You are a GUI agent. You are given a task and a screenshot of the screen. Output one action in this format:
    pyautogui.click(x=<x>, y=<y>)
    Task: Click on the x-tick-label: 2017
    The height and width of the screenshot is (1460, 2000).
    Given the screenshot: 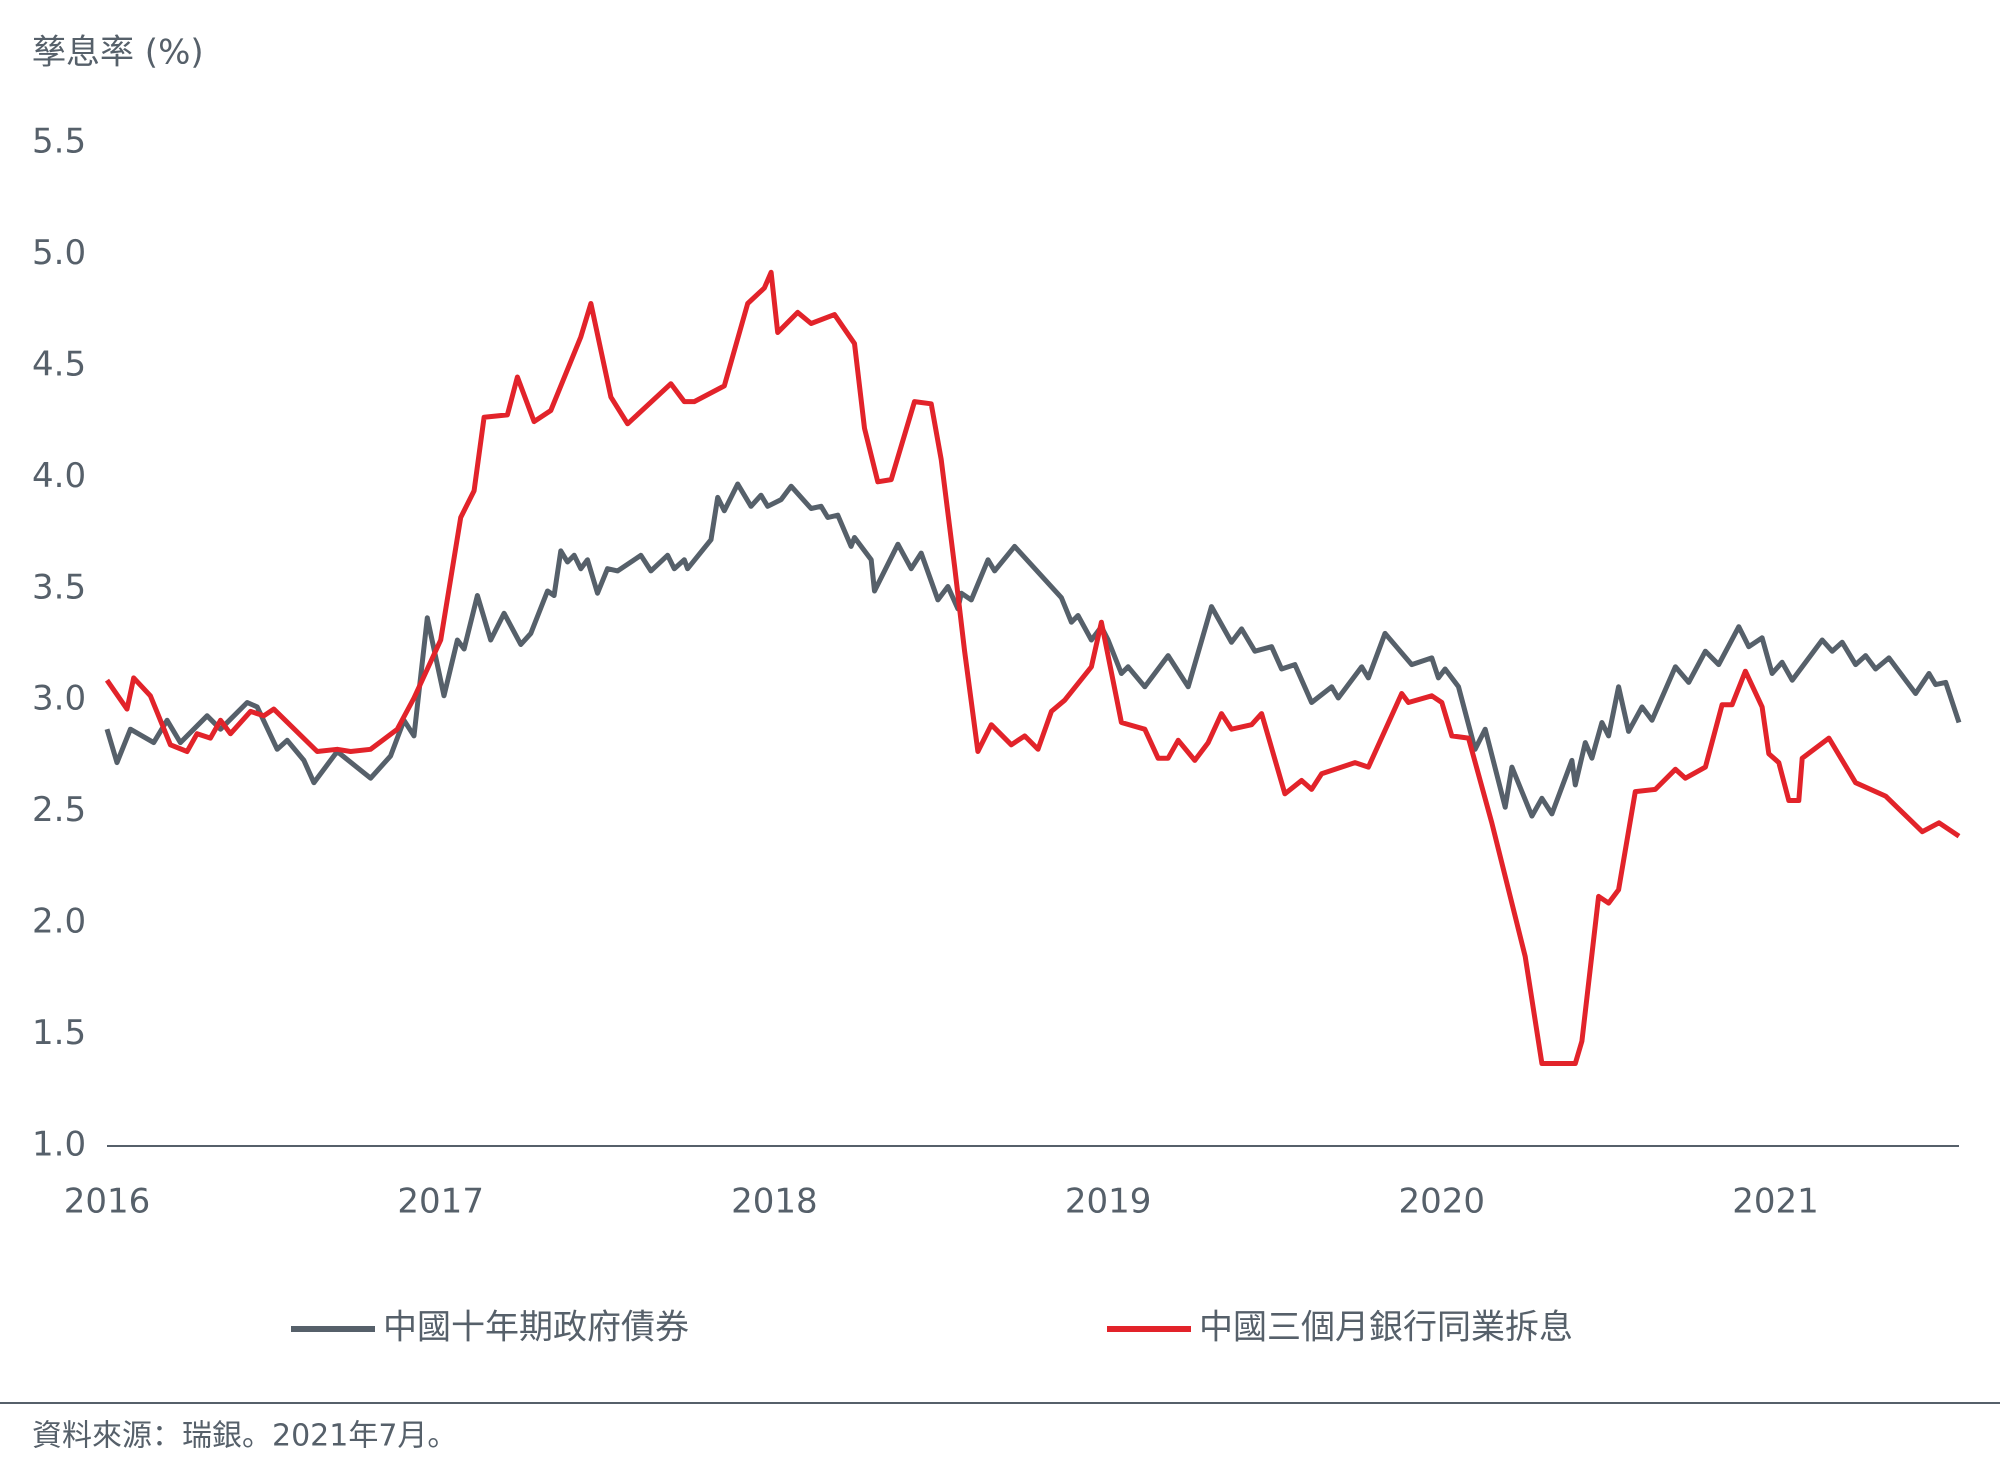 What is the action you would take?
    pyautogui.click(x=440, y=1202)
    